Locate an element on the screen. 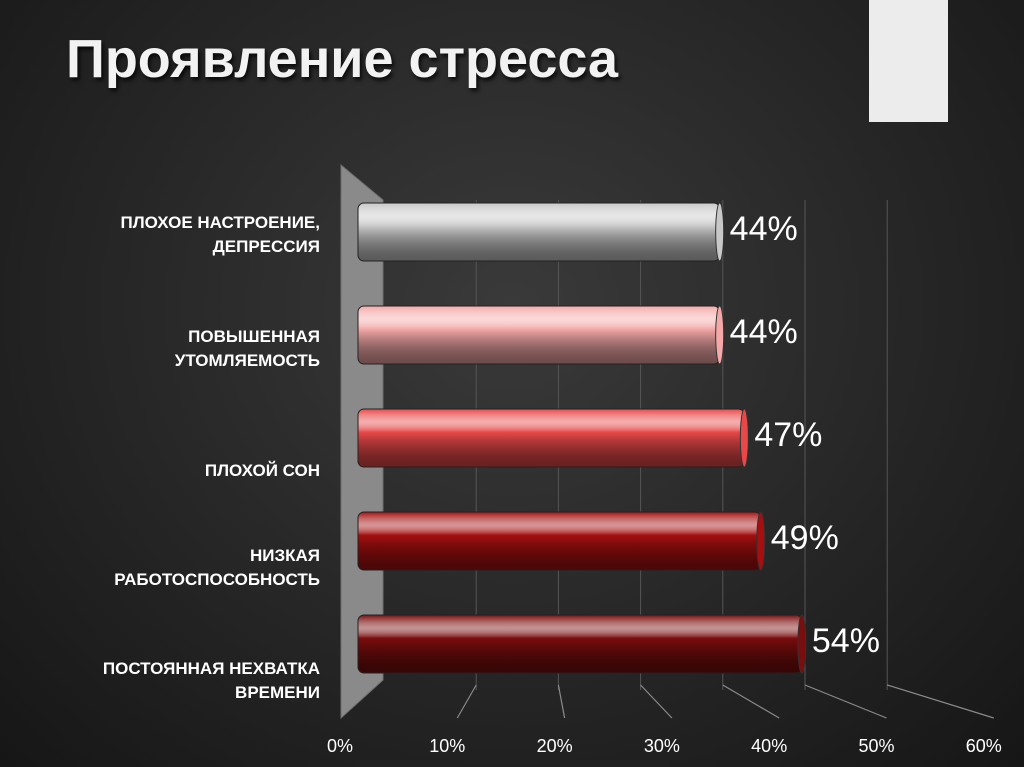  x-tick-label: 20% is located at coordinates (555, 746).